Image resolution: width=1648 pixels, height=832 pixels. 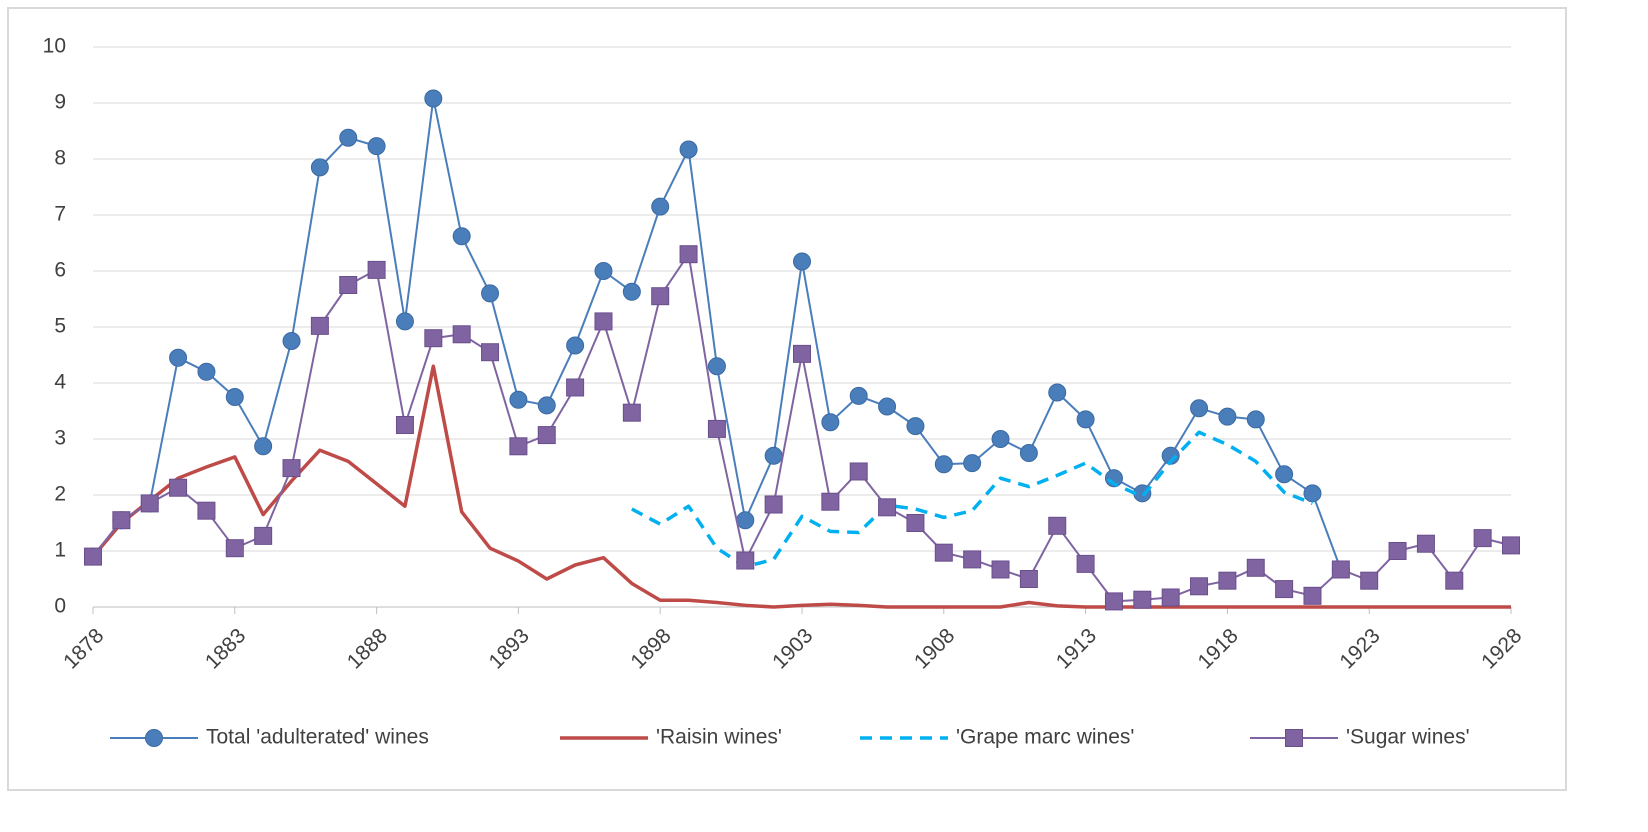 I want to click on y-tick-label: 7, so click(x=60, y=214).